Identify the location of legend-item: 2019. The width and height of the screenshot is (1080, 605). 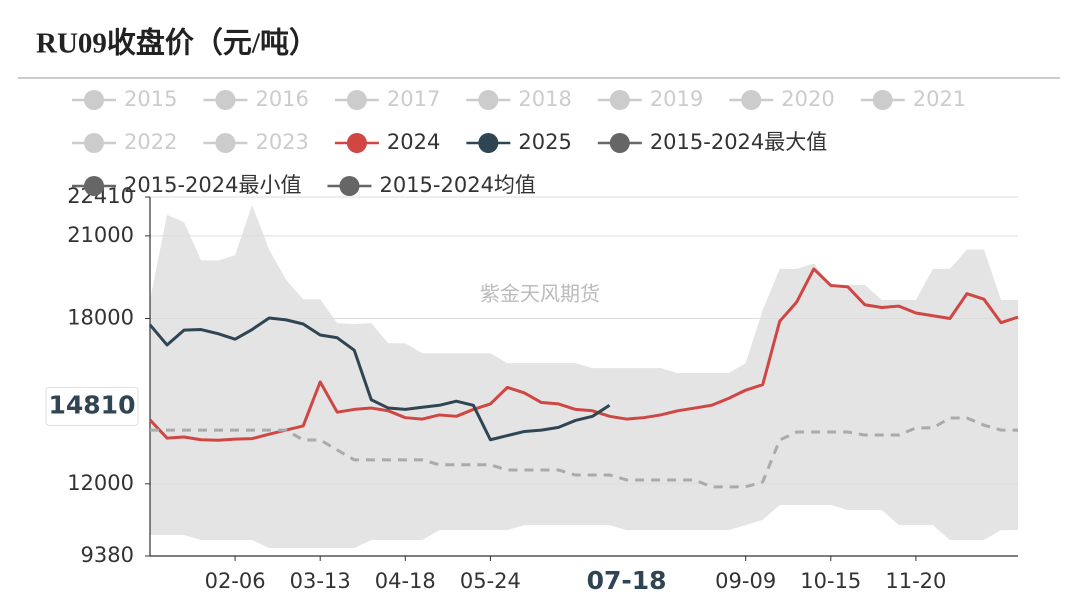
(650, 99).